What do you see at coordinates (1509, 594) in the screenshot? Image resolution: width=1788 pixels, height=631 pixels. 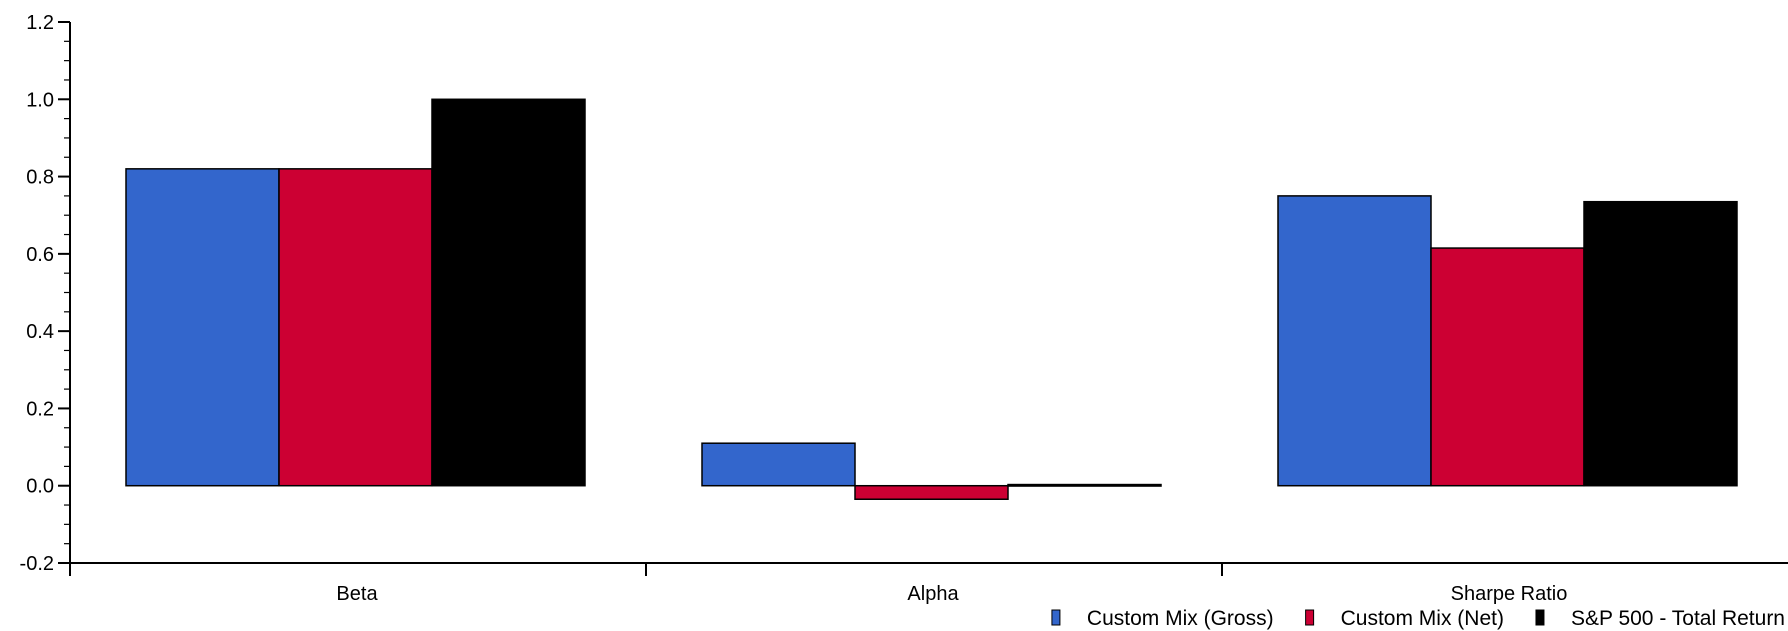 I see `category-label: Sharpe Ratio` at bounding box center [1509, 594].